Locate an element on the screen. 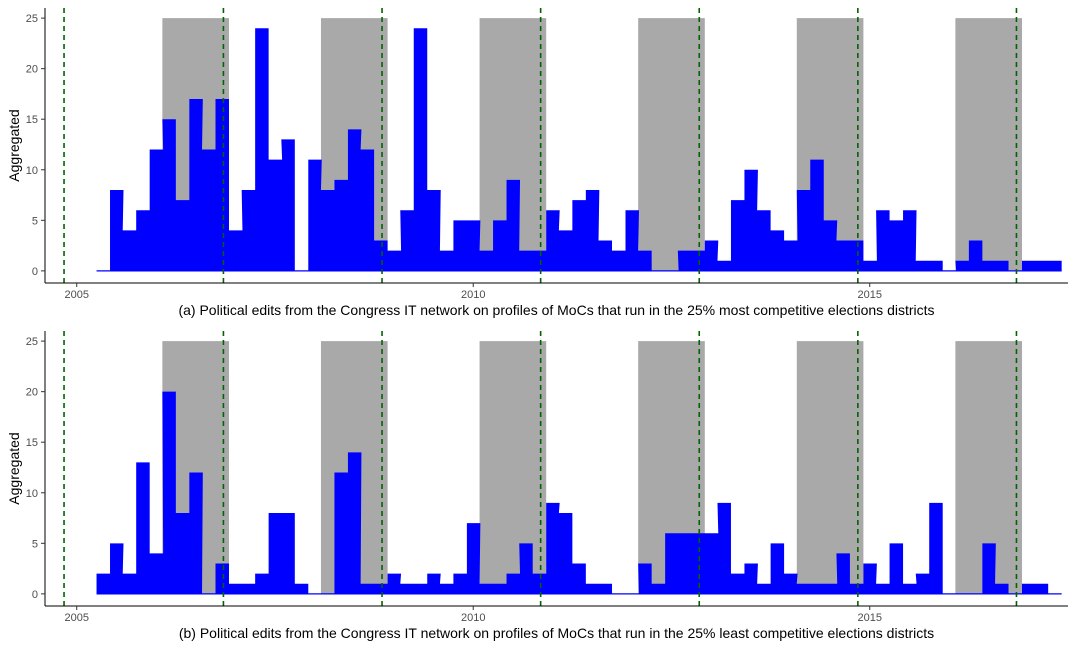 The height and width of the screenshot is (647, 1076). shaded-period is located at coordinates (513, 467).